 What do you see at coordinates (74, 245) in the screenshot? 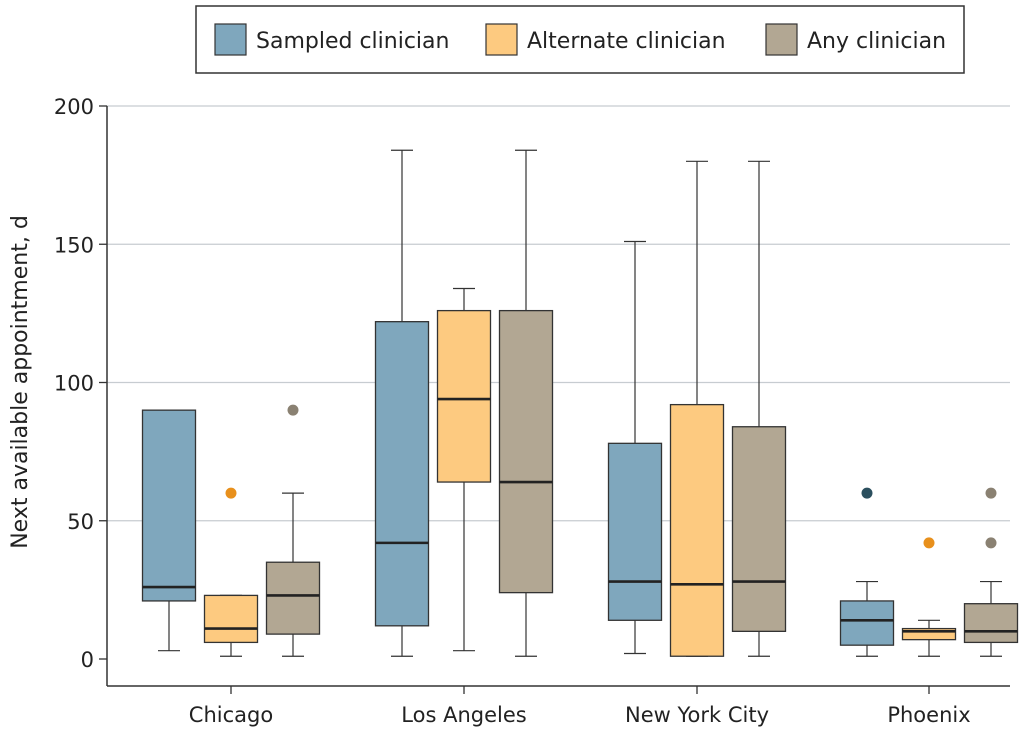
I see `y-tick-label: 150` at bounding box center [74, 245].